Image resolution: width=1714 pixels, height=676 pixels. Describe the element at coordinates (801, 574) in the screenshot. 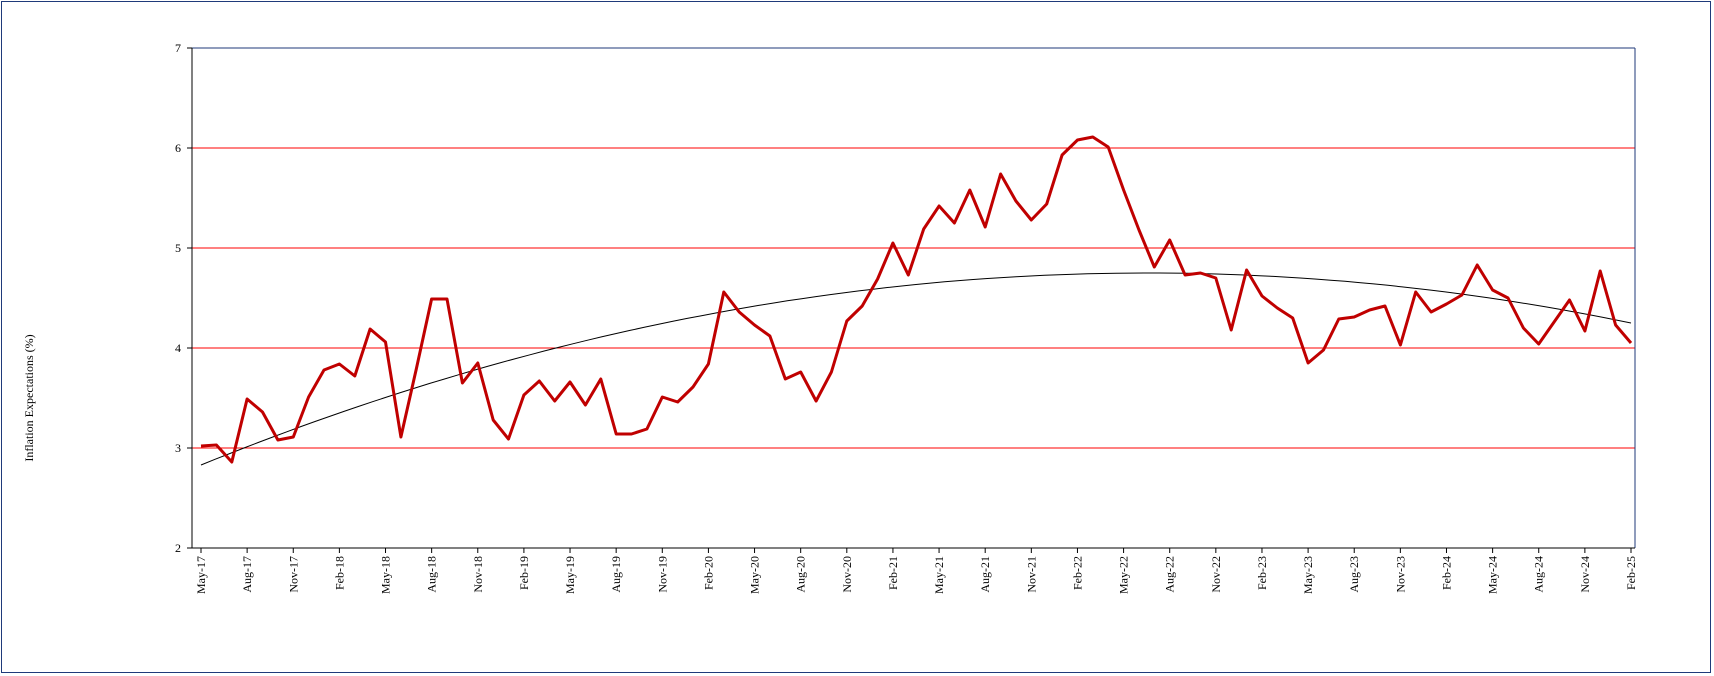

I see `x-tick-label: Aug-20` at that location.